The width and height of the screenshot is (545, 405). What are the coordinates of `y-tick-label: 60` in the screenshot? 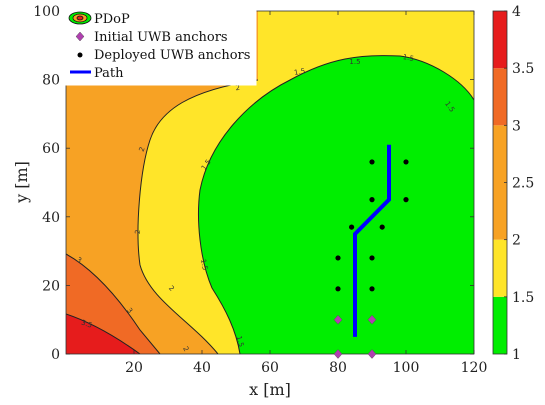 It's located at (51, 149).